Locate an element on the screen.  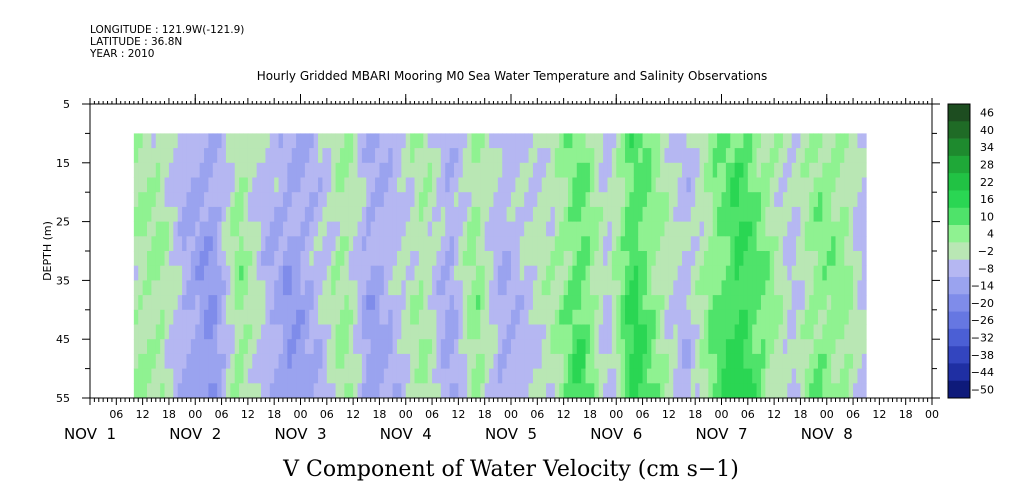
x-day-label: NOV 4 is located at coordinates (406, 434).